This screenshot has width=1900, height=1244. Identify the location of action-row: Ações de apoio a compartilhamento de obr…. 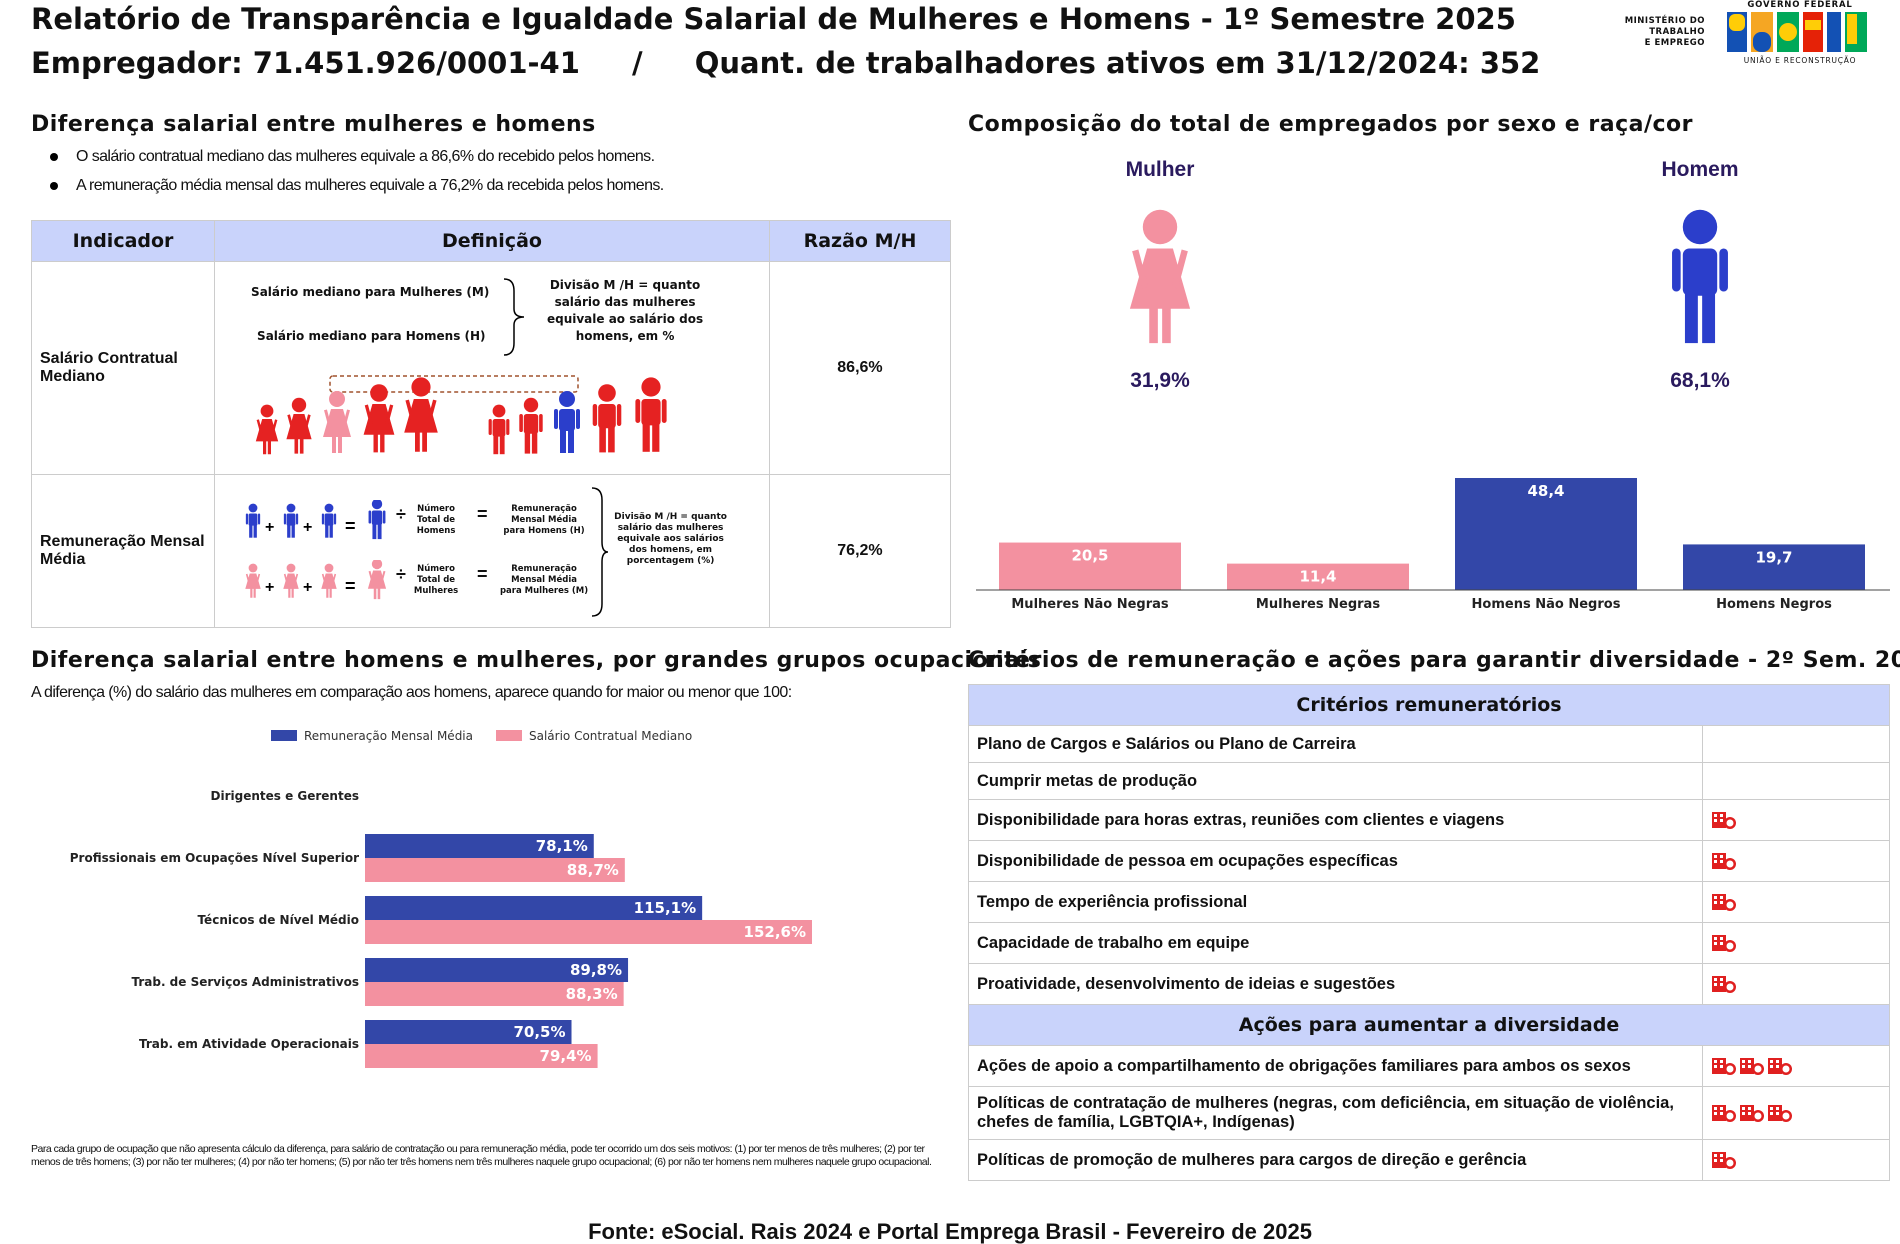
(1429, 1066).